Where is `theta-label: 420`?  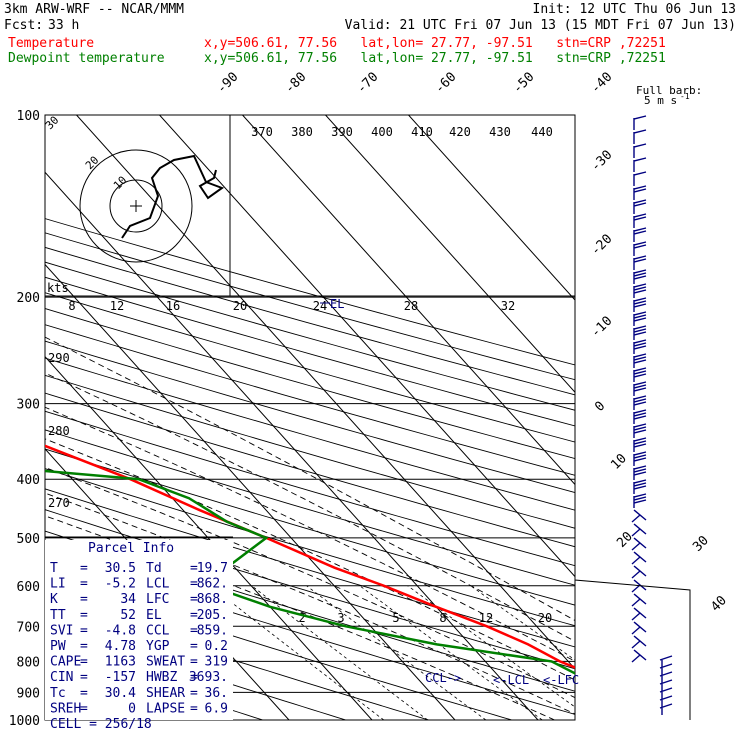
theta-label: 420 is located at coordinates (460, 132).